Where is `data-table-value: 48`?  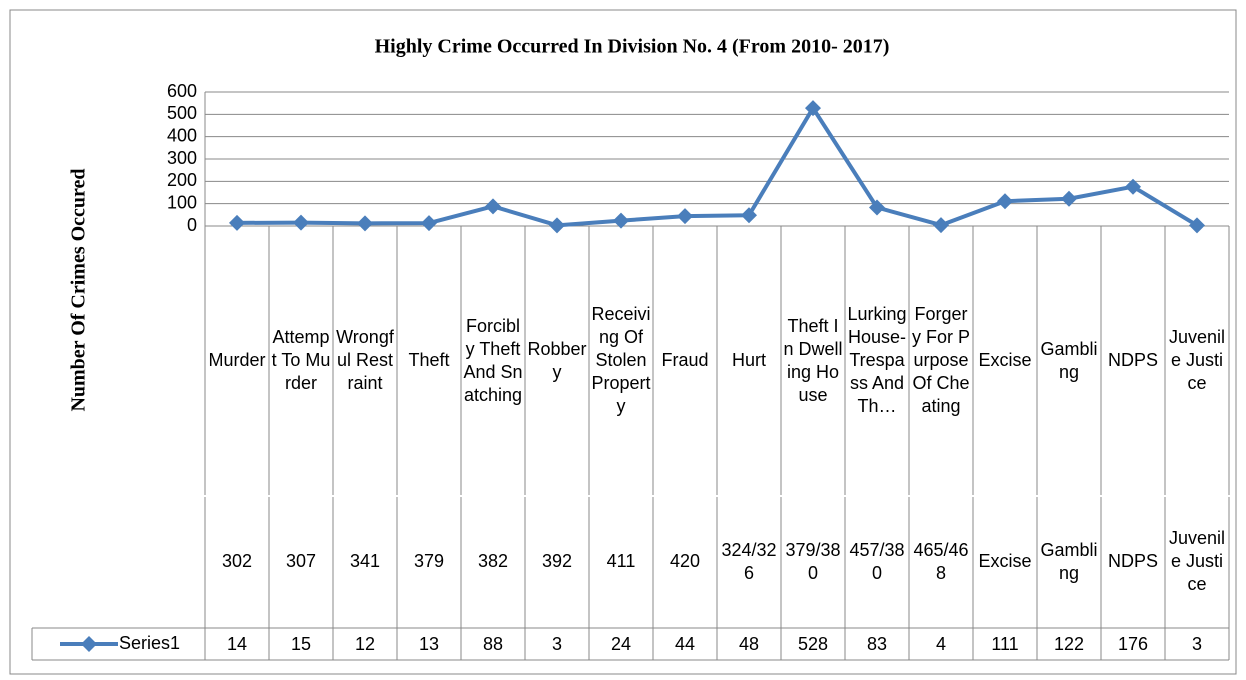 data-table-value: 48 is located at coordinates (749, 643).